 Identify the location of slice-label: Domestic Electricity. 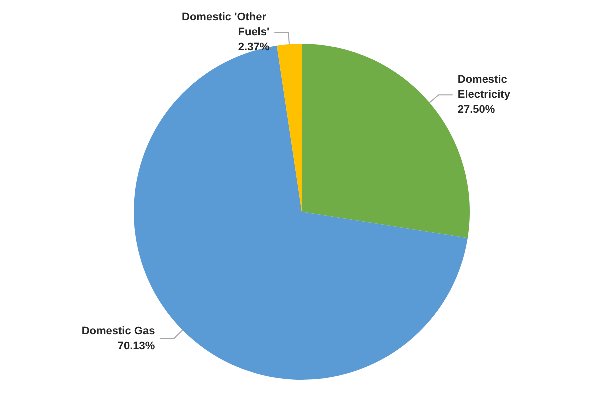
(485, 88).